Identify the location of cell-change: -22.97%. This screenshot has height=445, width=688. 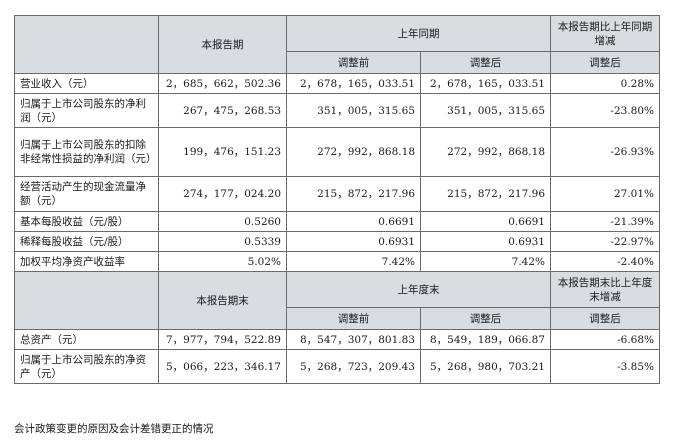
(605, 241).